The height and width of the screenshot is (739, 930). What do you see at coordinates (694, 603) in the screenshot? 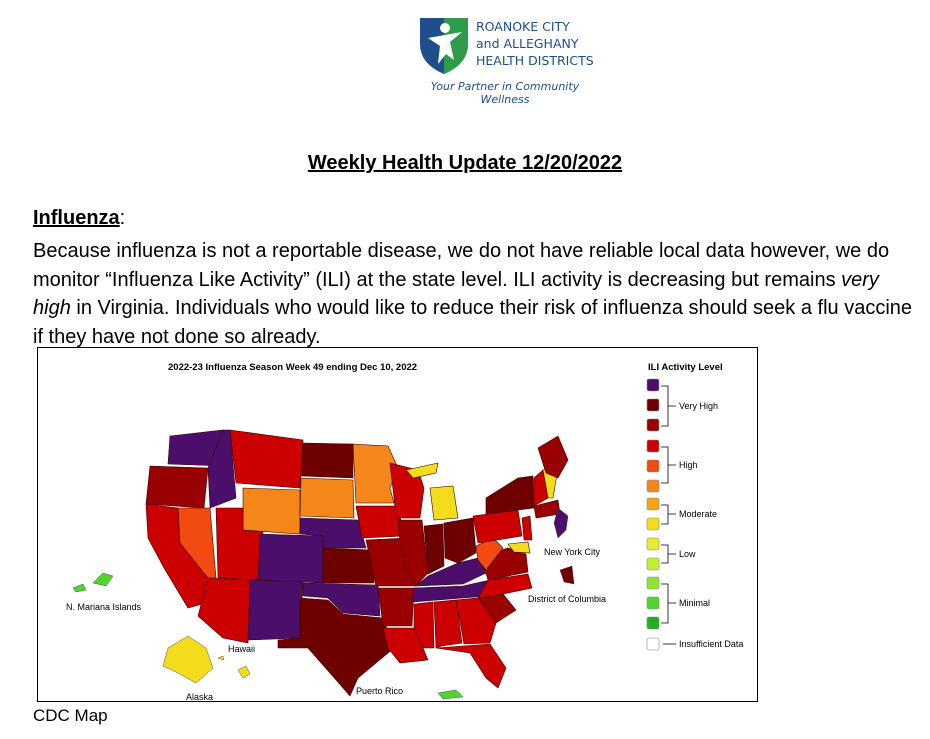
I see `legend-minimal: Minimal` at bounding box center [694, 603].